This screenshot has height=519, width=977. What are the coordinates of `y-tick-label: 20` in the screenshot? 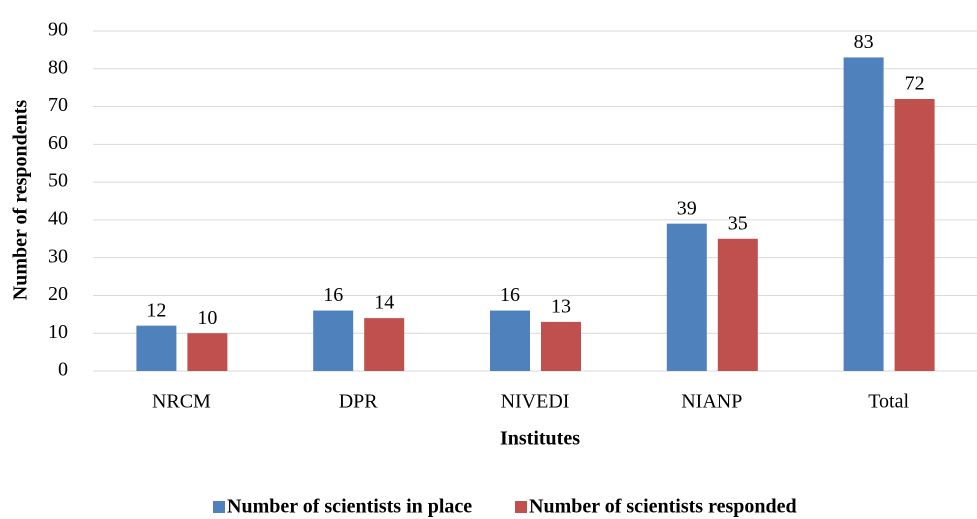 It's located at (58, 294).